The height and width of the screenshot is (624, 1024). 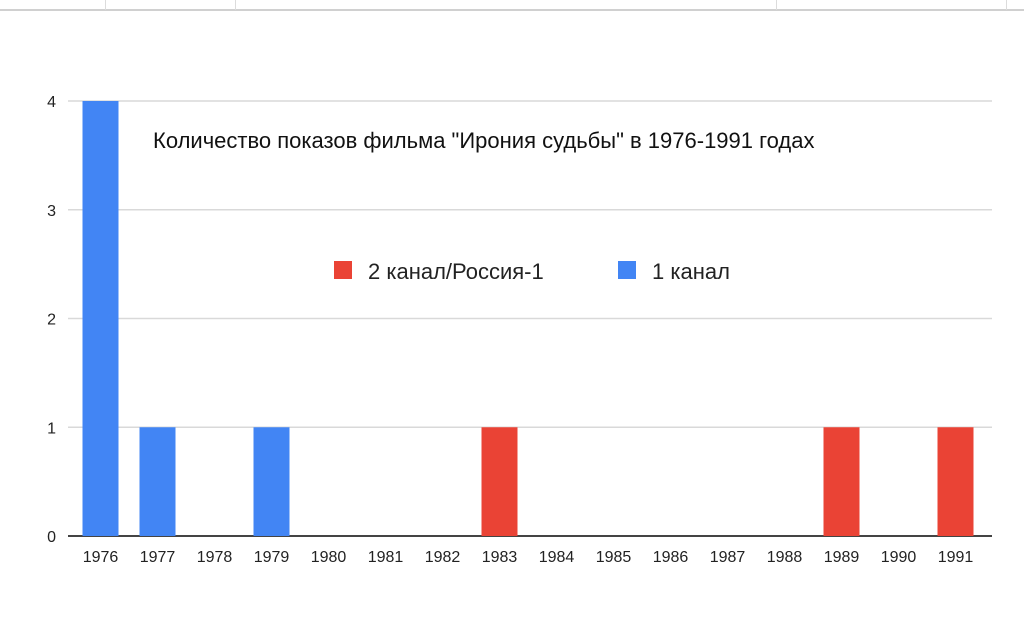 I want to click on x-tick-label: 1982, so click(x=443, y=557).